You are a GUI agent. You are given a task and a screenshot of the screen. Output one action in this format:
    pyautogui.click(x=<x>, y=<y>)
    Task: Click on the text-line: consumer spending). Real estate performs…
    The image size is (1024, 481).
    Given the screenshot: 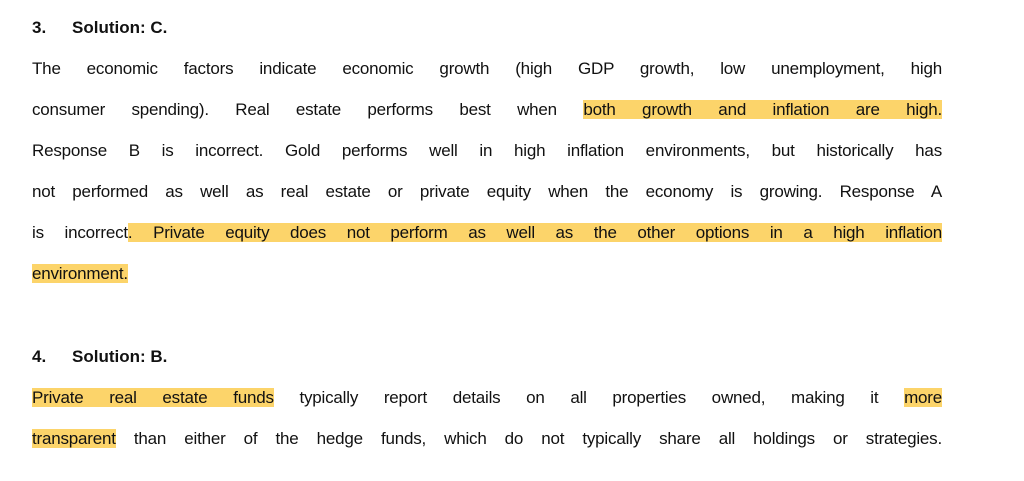 What is the action you would take?
    pyautogui.click(x=487, y=110)
    